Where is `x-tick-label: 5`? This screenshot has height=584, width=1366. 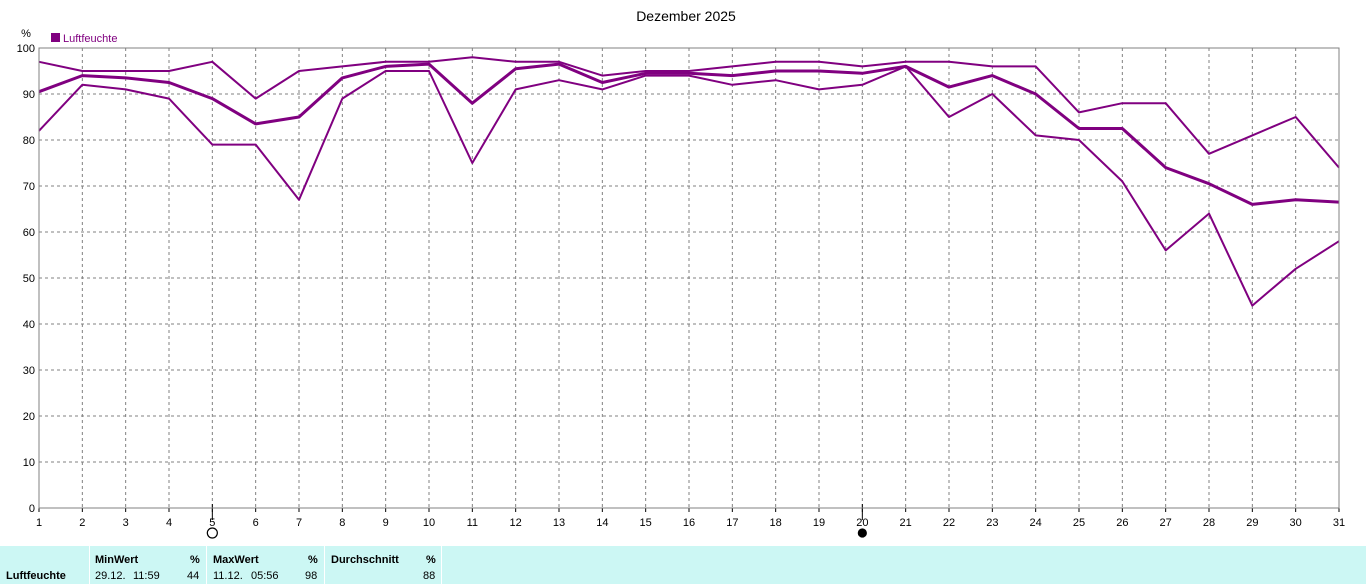
x-tick-label: 5 is located at coordinates (212, 523).